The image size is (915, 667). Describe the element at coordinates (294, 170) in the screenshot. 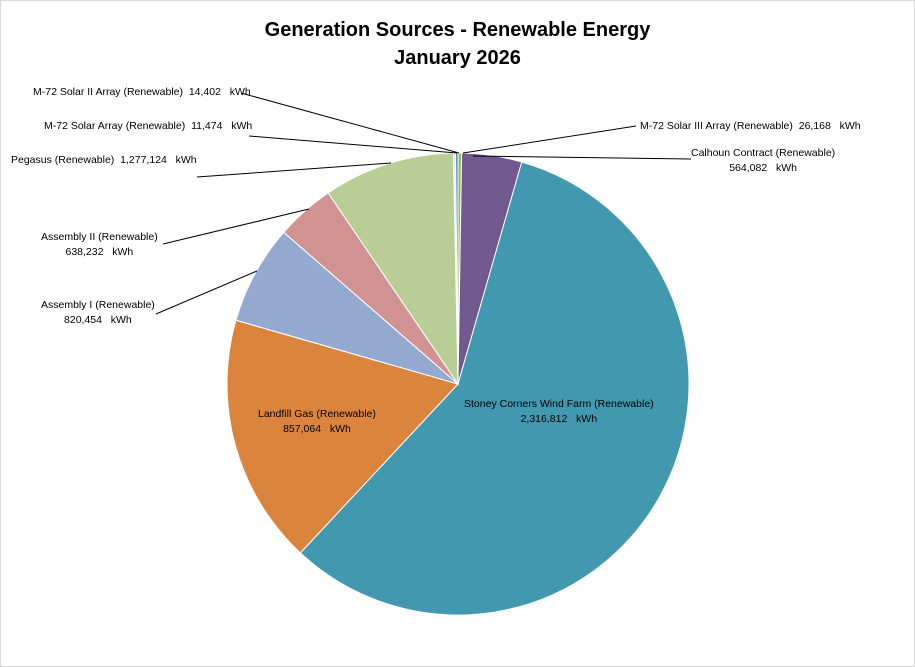

I see `leader-line-pegasus` at that location.